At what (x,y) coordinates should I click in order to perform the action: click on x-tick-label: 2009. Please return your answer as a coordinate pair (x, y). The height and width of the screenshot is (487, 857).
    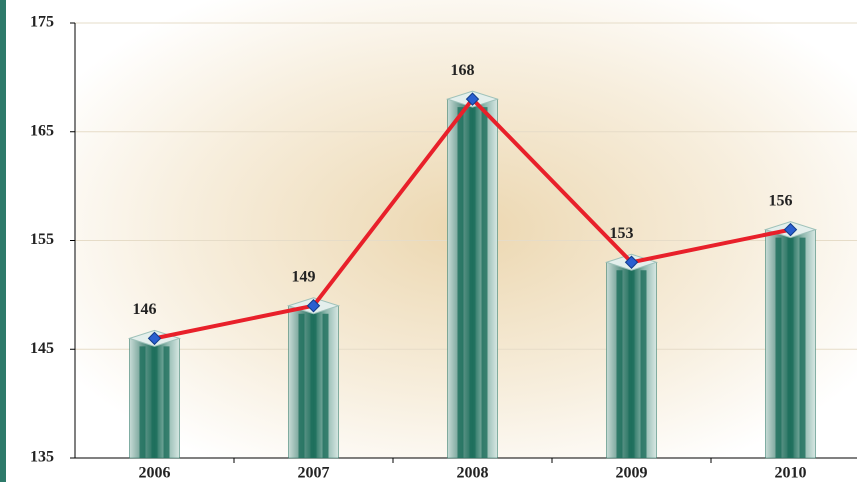
    Looking at the image, I should click on (632, 473).